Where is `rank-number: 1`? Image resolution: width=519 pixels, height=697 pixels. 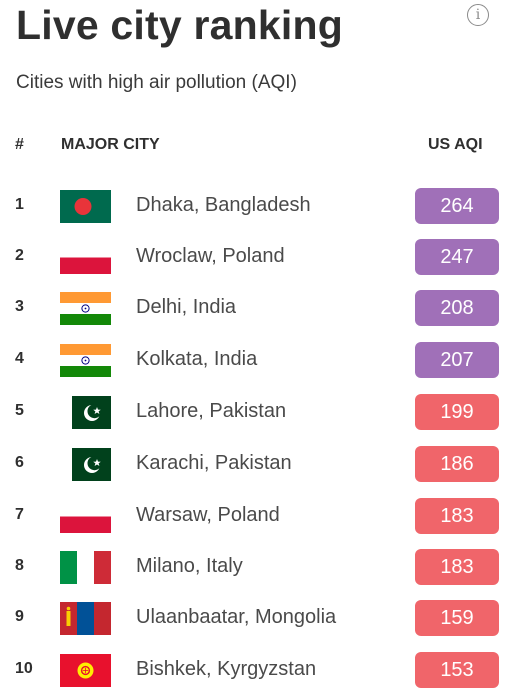
rank-number: 1 is located at coordinates (19, 204).